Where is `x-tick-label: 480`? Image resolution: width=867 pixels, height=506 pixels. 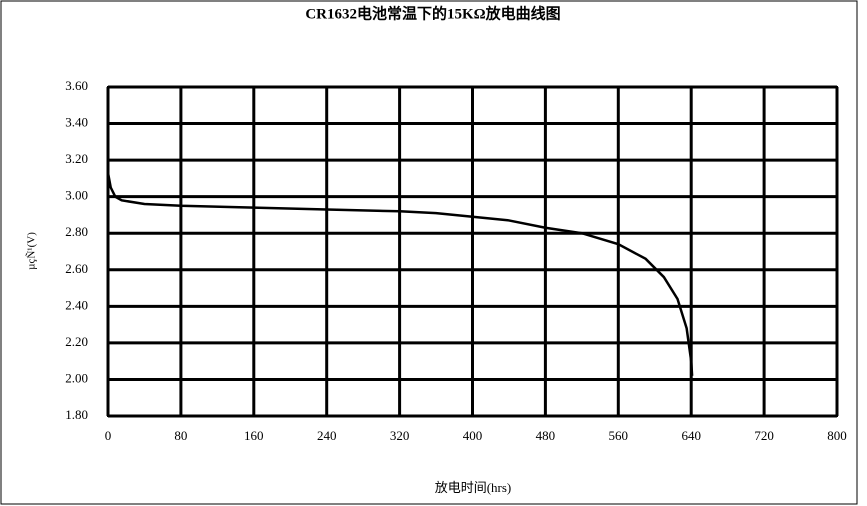 x-tick-label: 480 is located at coordinates (546, 435).